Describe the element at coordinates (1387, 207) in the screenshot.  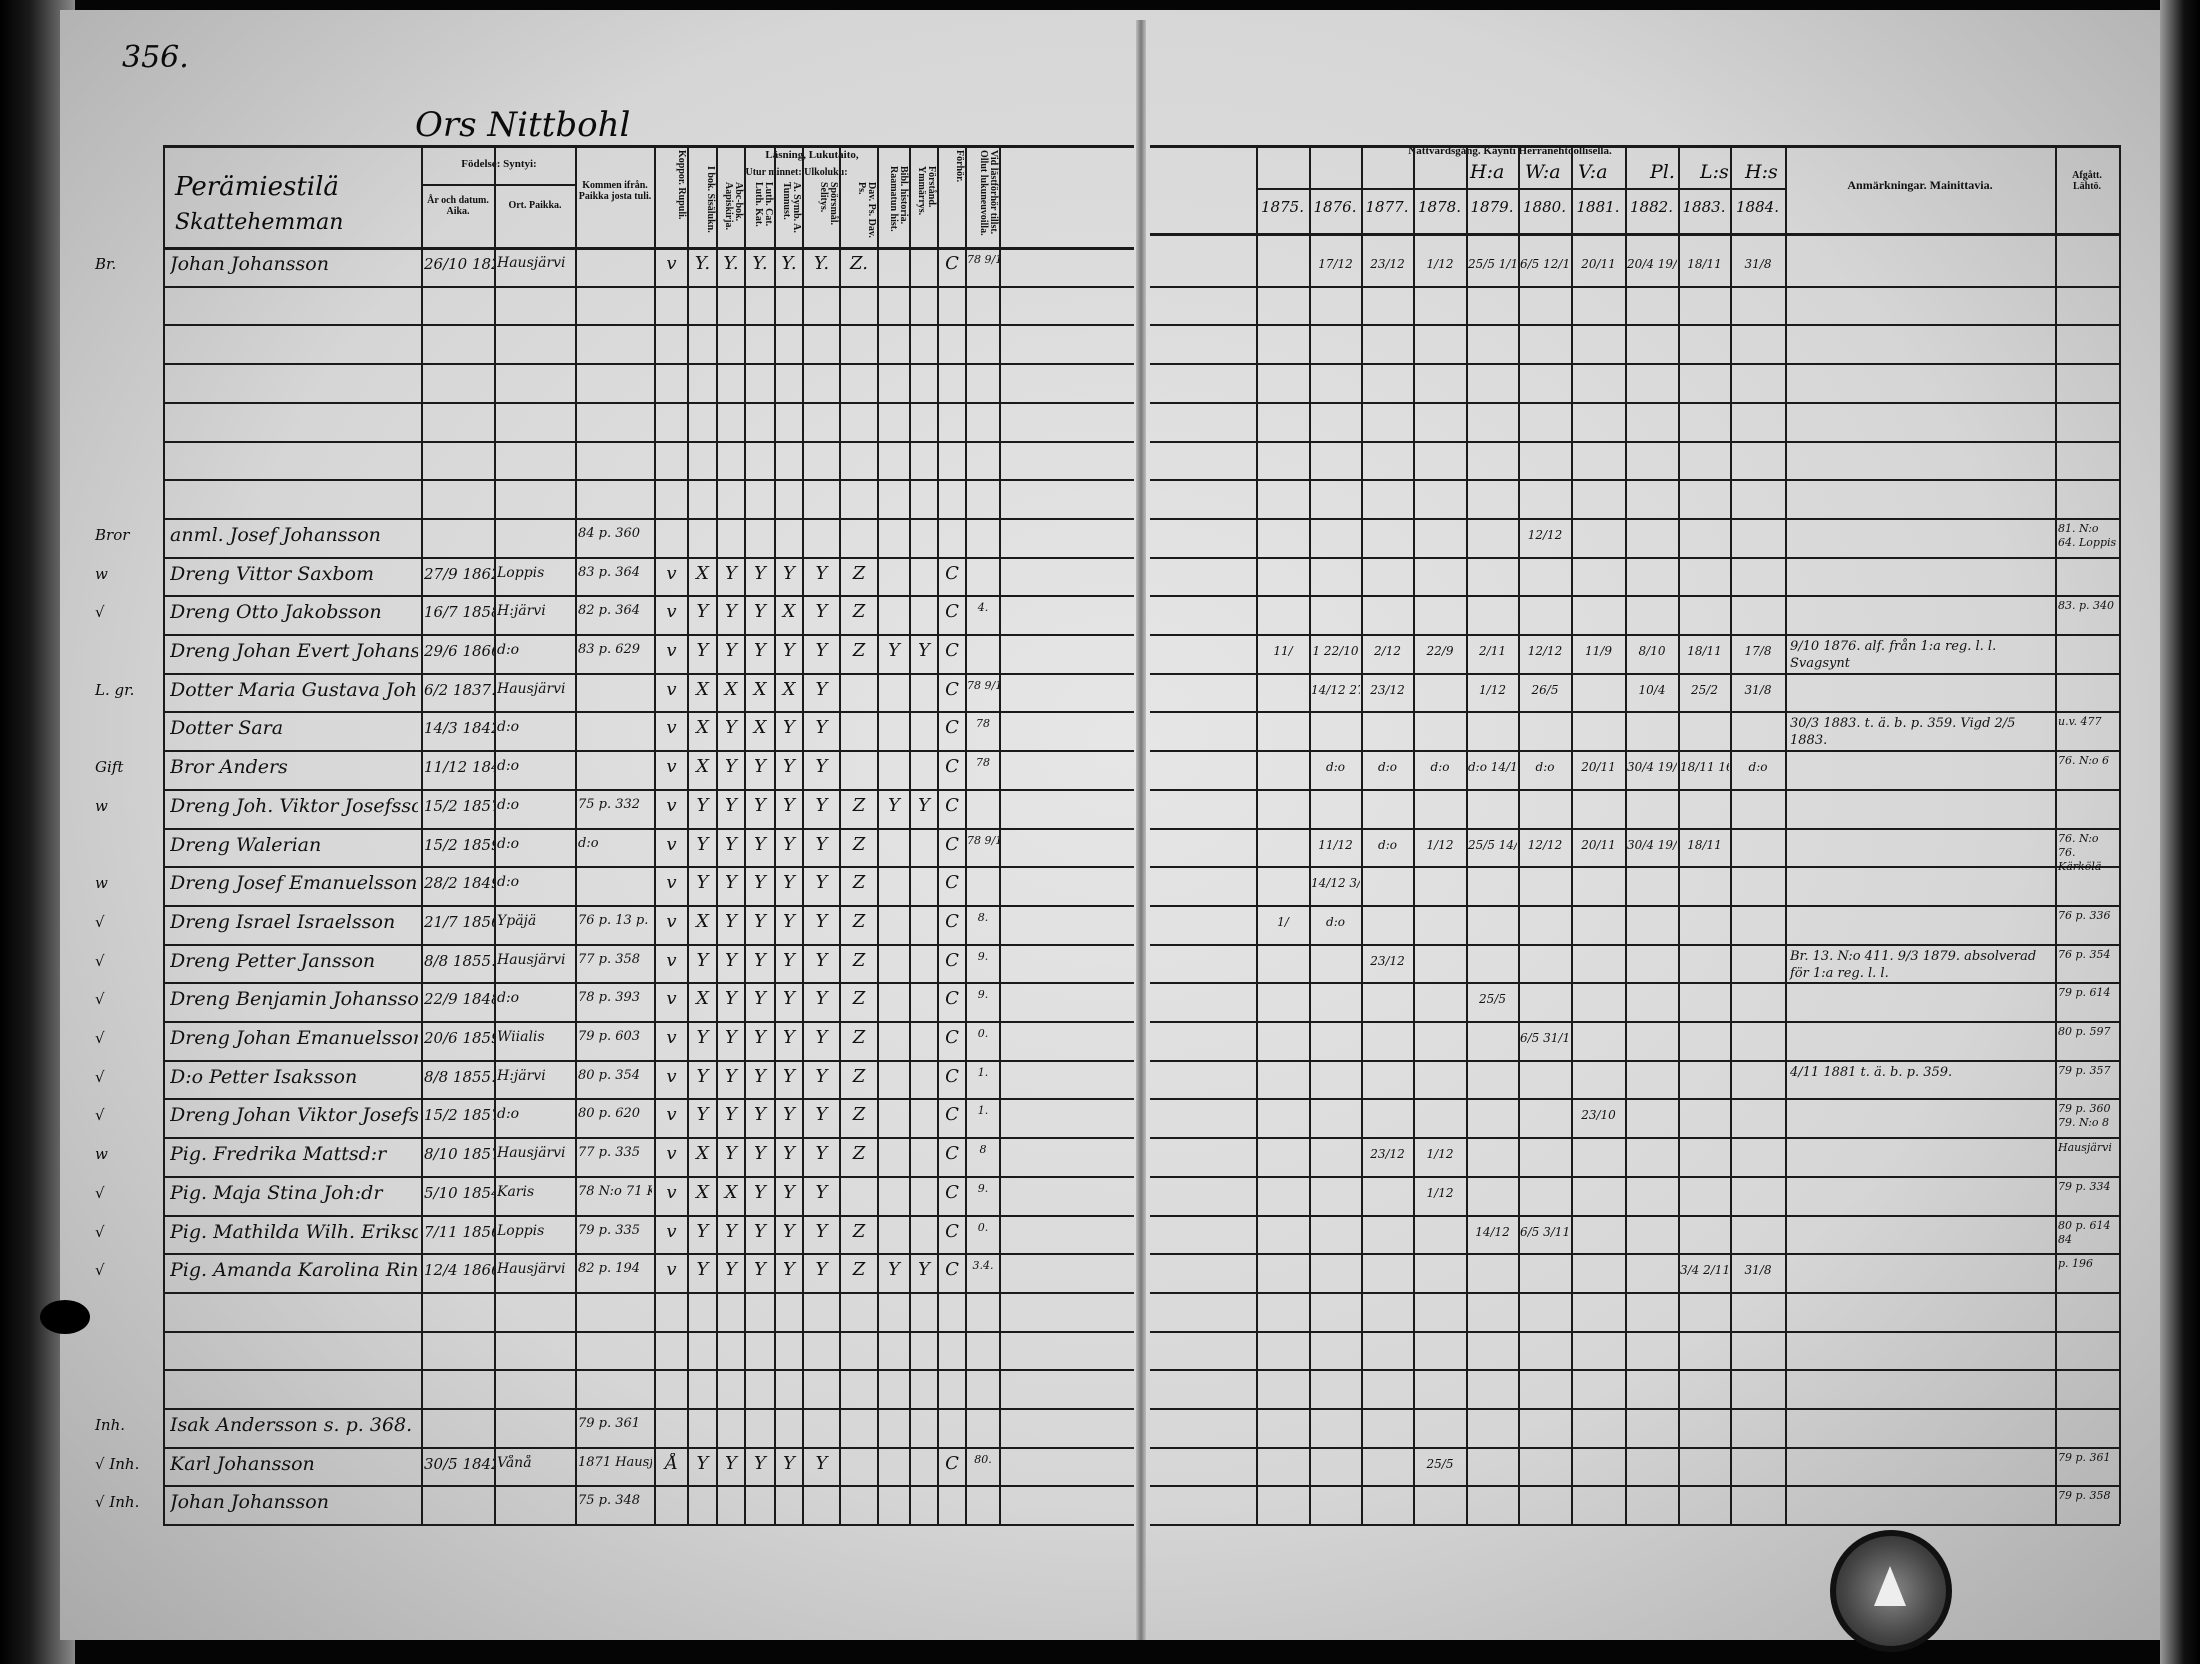
I see `communion-year-header: 1877.` at that location.